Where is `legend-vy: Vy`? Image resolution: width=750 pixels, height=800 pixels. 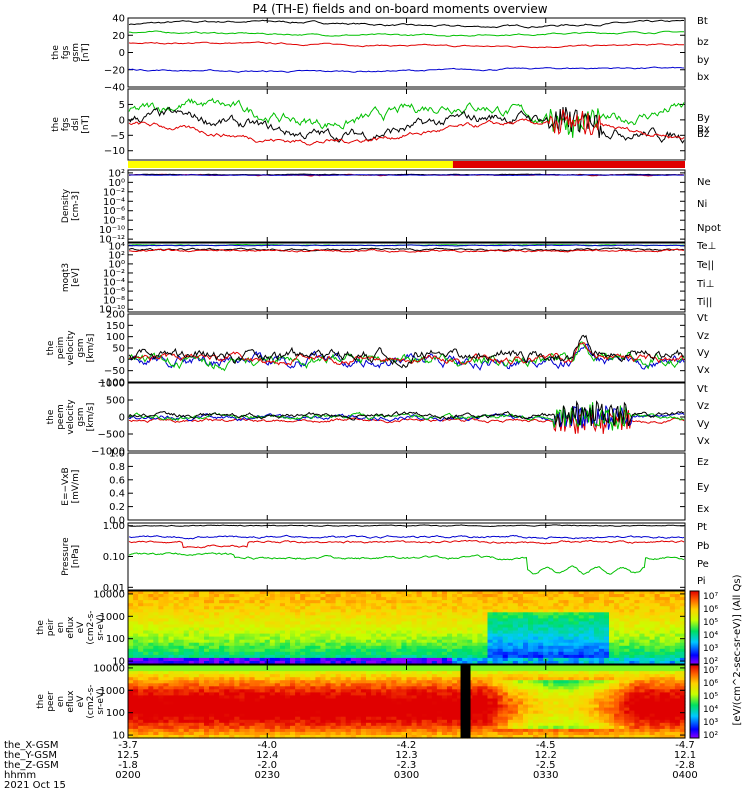
legend-vy: Vy is located at coordinates (703, 424).